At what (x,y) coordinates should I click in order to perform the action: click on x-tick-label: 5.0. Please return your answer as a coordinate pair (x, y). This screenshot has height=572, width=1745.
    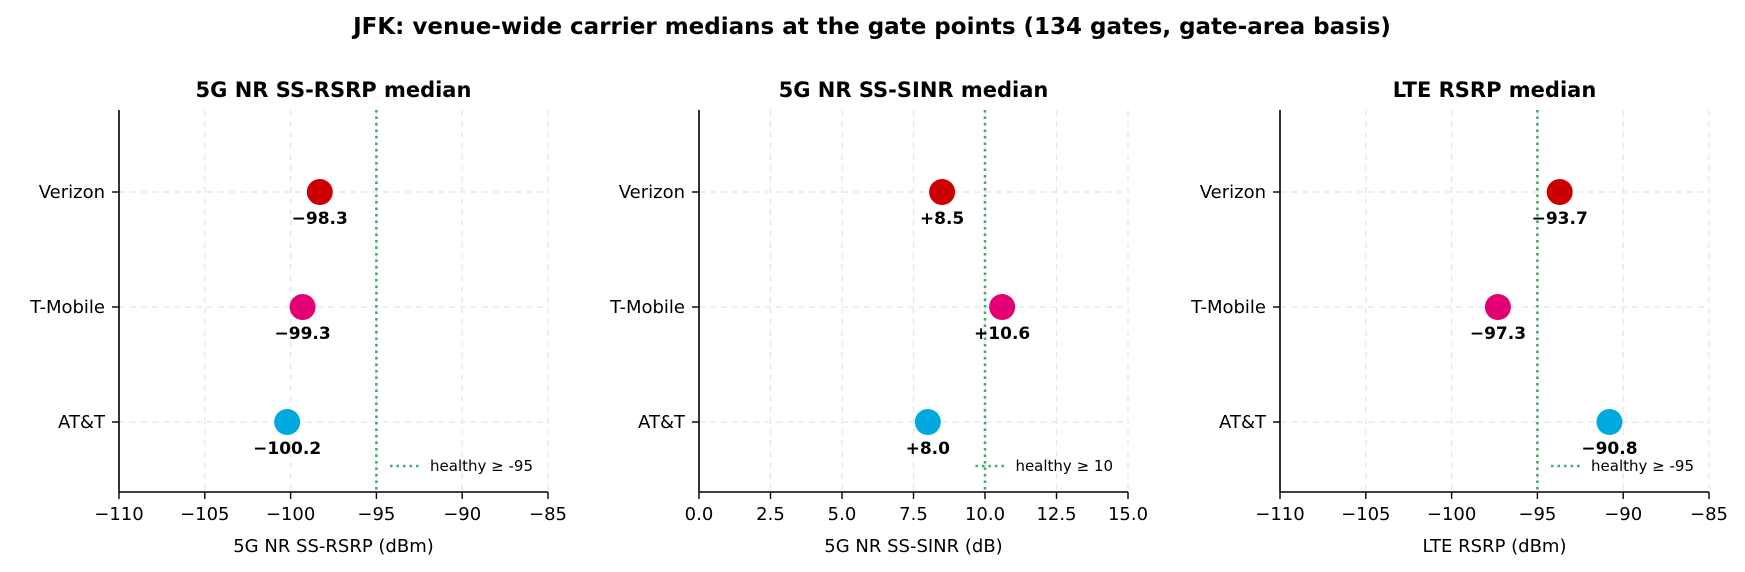
    Looking at the image, I should click on (842, 514).